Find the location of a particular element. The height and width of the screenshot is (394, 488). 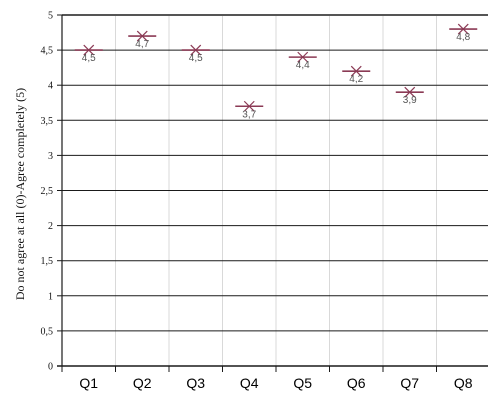

y-tick-label: 3 is located at coordinates (50, 156).